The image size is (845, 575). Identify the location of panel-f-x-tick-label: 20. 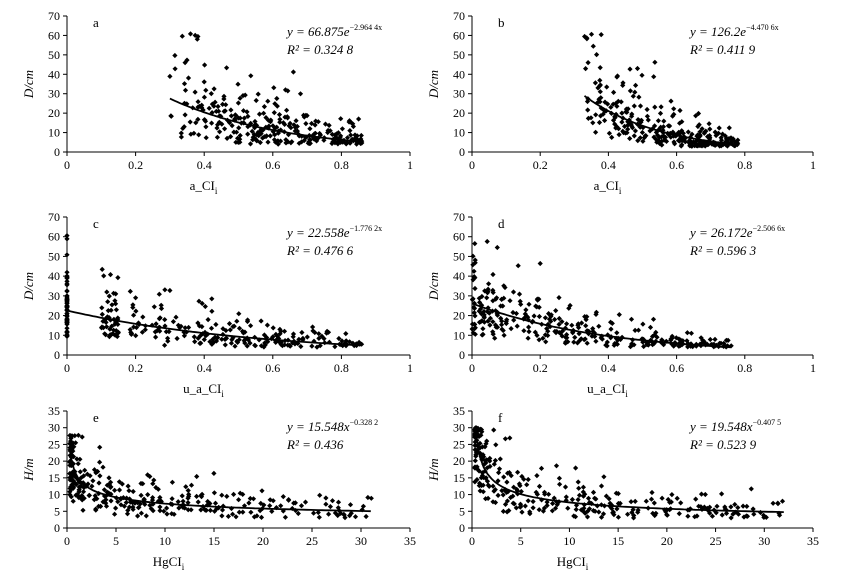
(667, 541).